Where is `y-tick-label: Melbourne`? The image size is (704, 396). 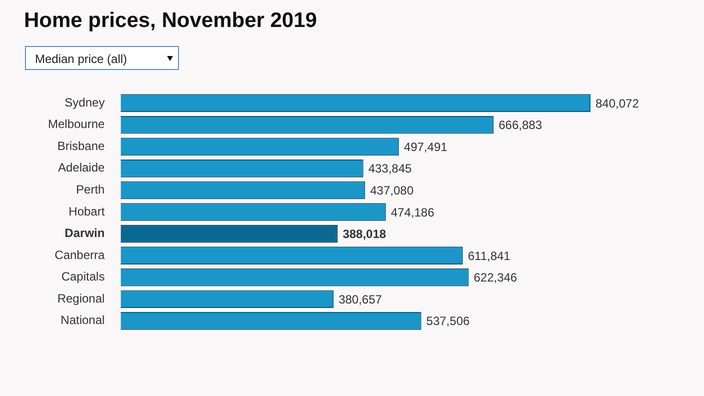 y-tick-label: Melbourne is located at coordinates (77, 124).